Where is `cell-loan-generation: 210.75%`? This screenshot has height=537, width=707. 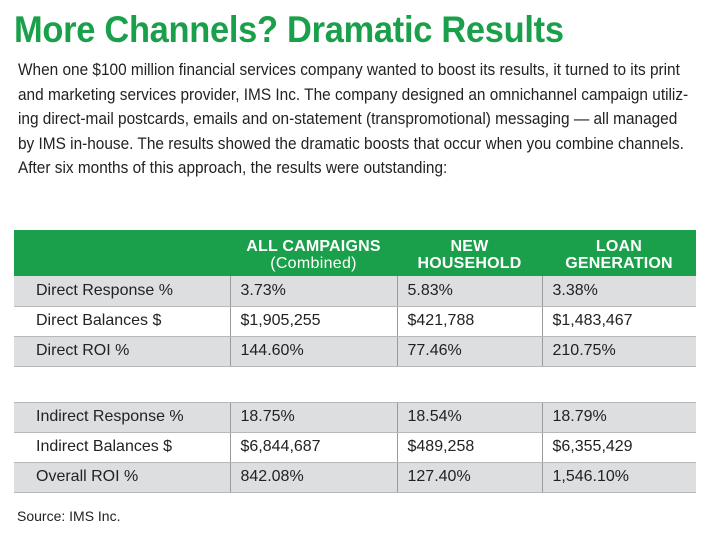
cell-loan-generation: 210.75% is located at coordinates (618, 351).